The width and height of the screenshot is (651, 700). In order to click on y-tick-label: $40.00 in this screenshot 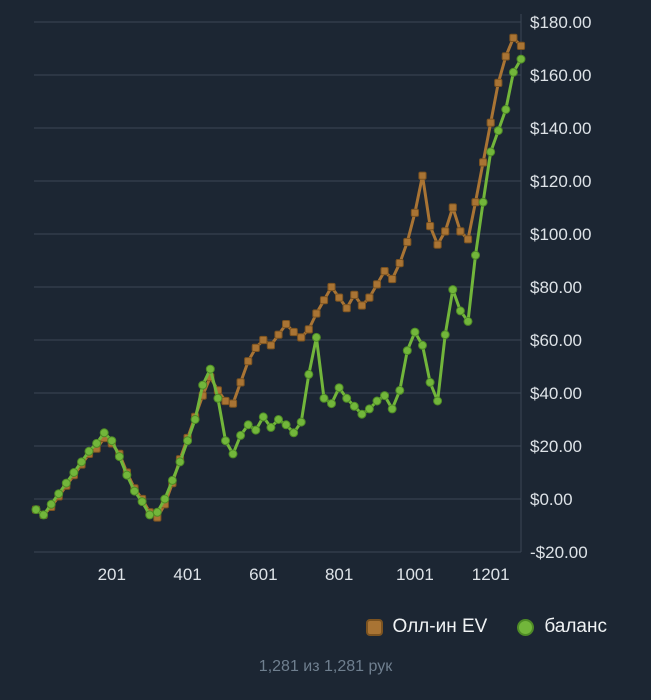, I will do `click(556, 393)`.